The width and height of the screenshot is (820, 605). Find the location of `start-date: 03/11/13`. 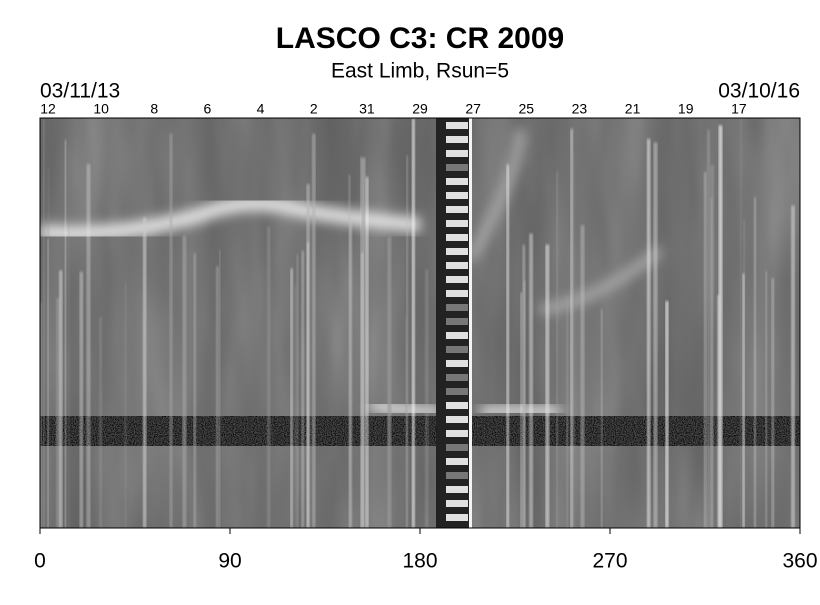

start-date: 03/11/13 is located at coordinates (80, 91).